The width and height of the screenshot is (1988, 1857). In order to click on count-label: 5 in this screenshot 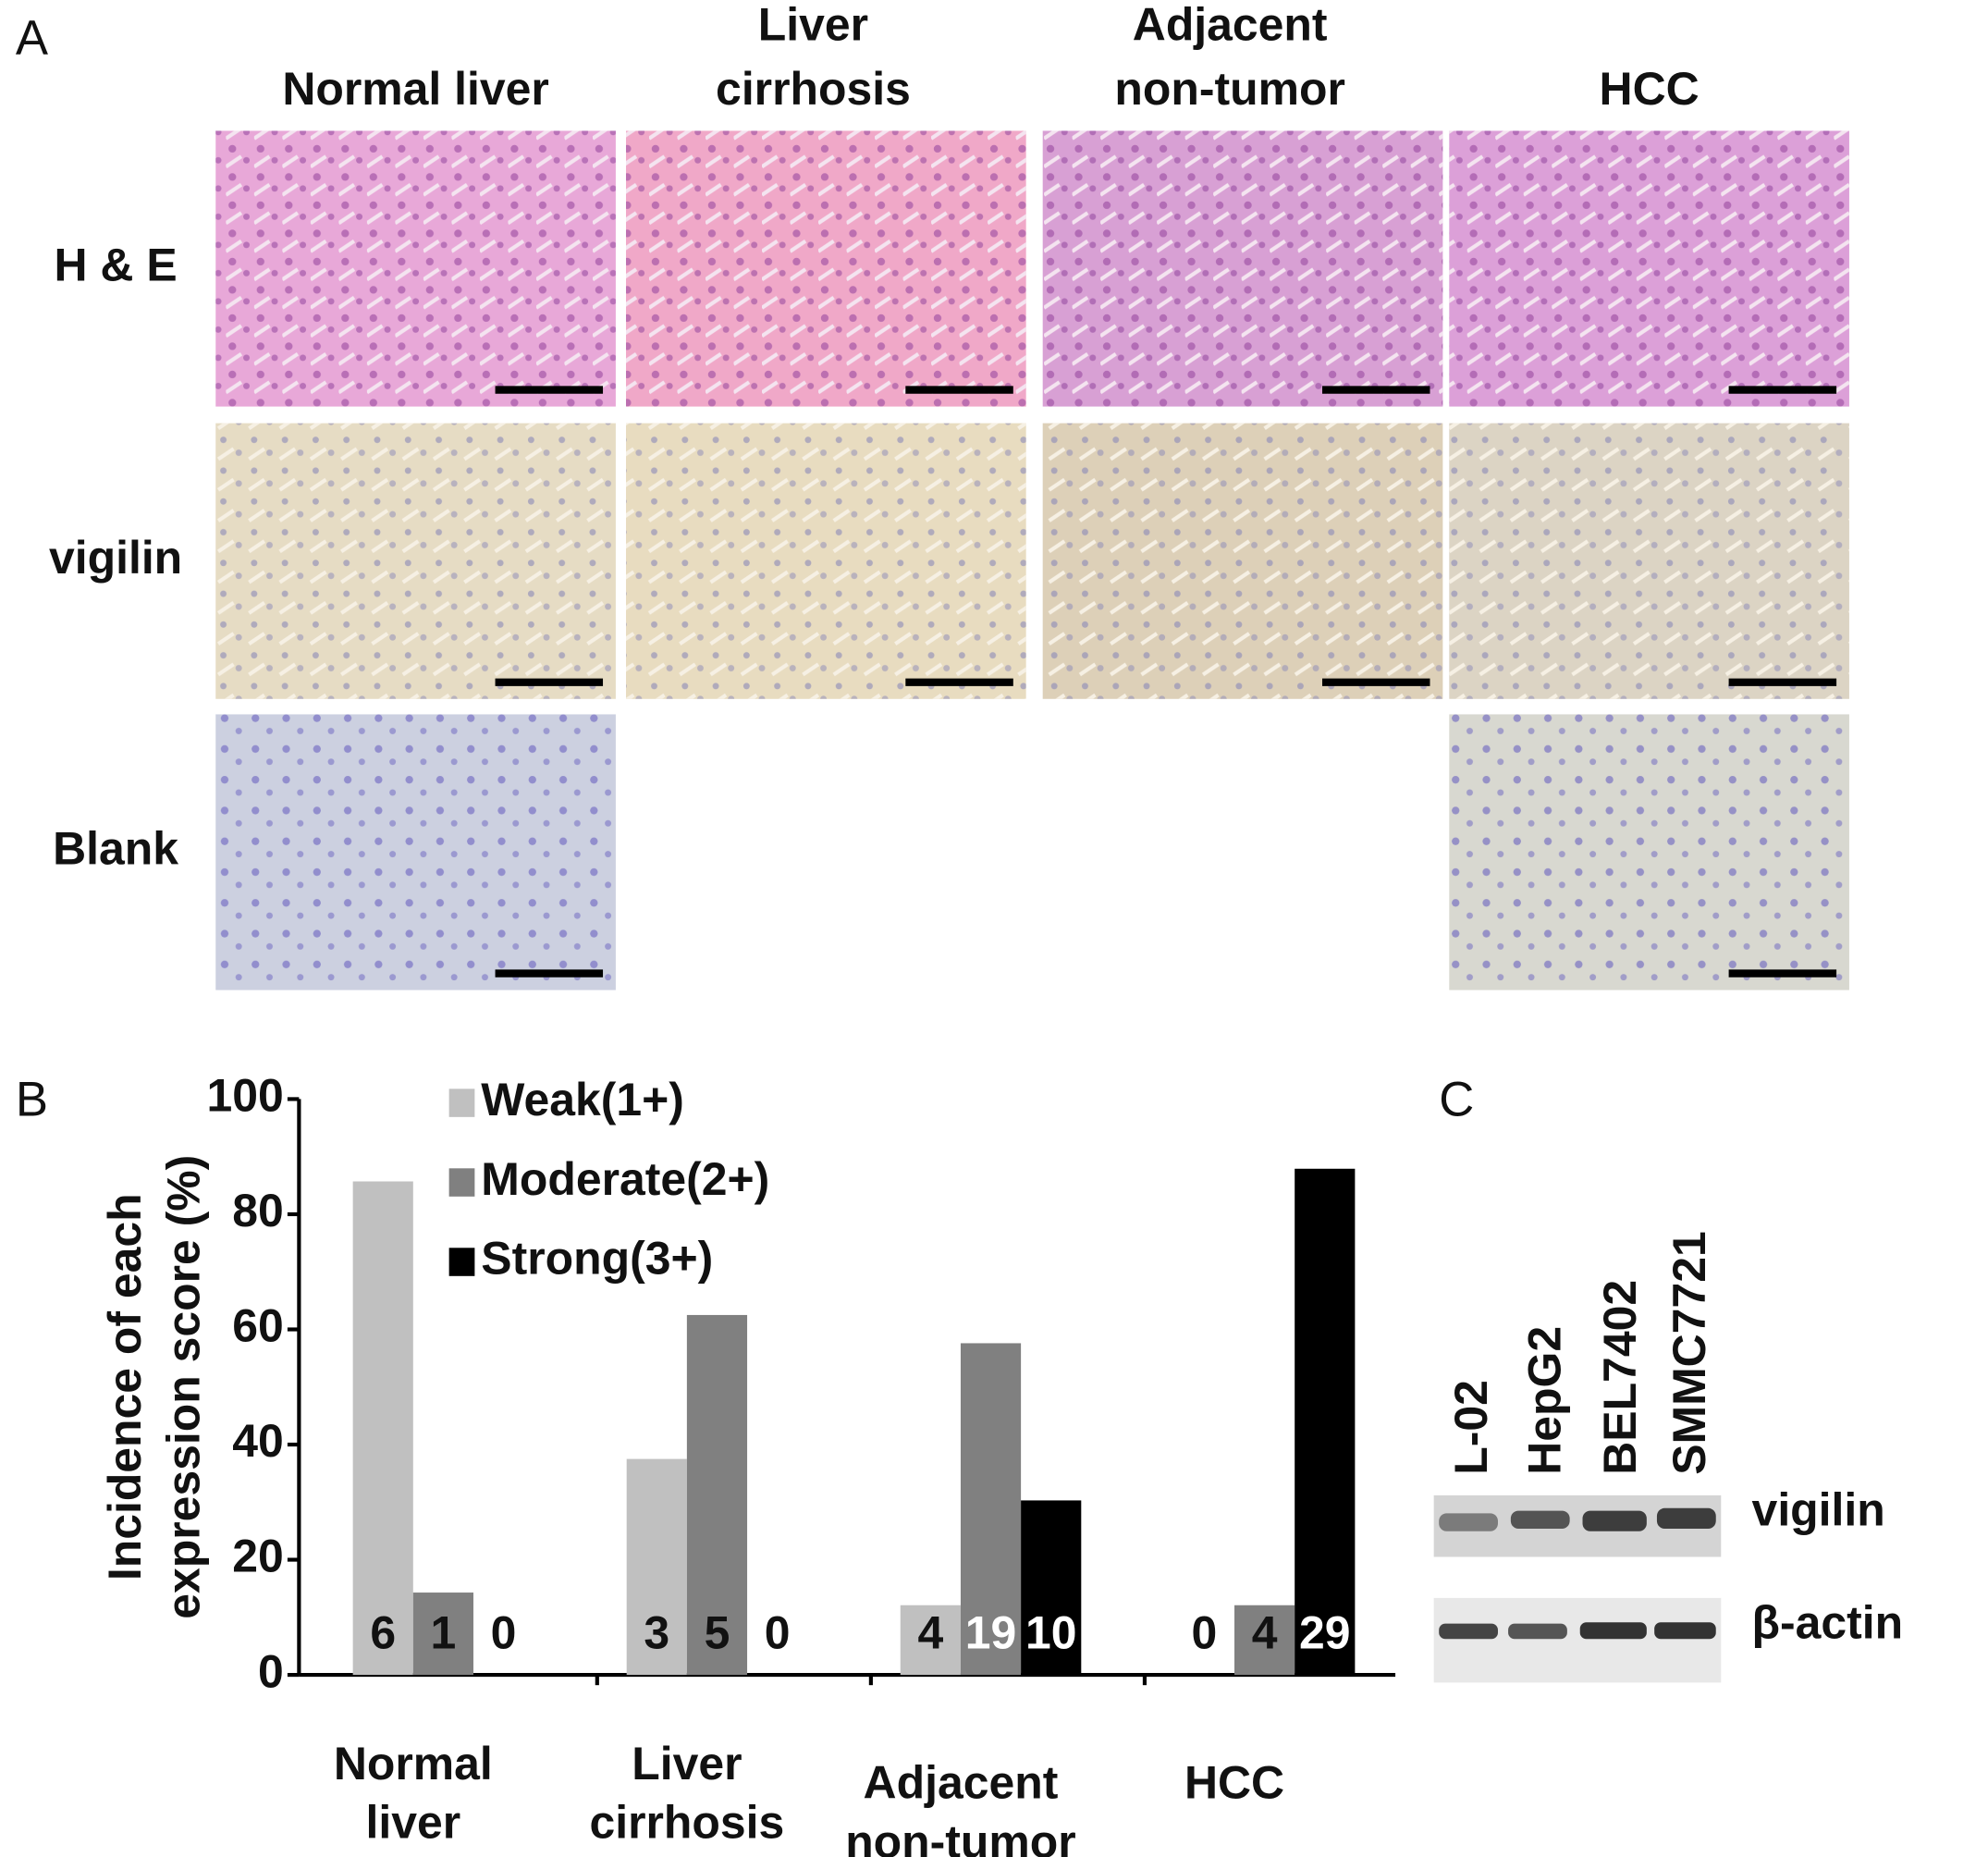, I will do `click(717, 1633)`.